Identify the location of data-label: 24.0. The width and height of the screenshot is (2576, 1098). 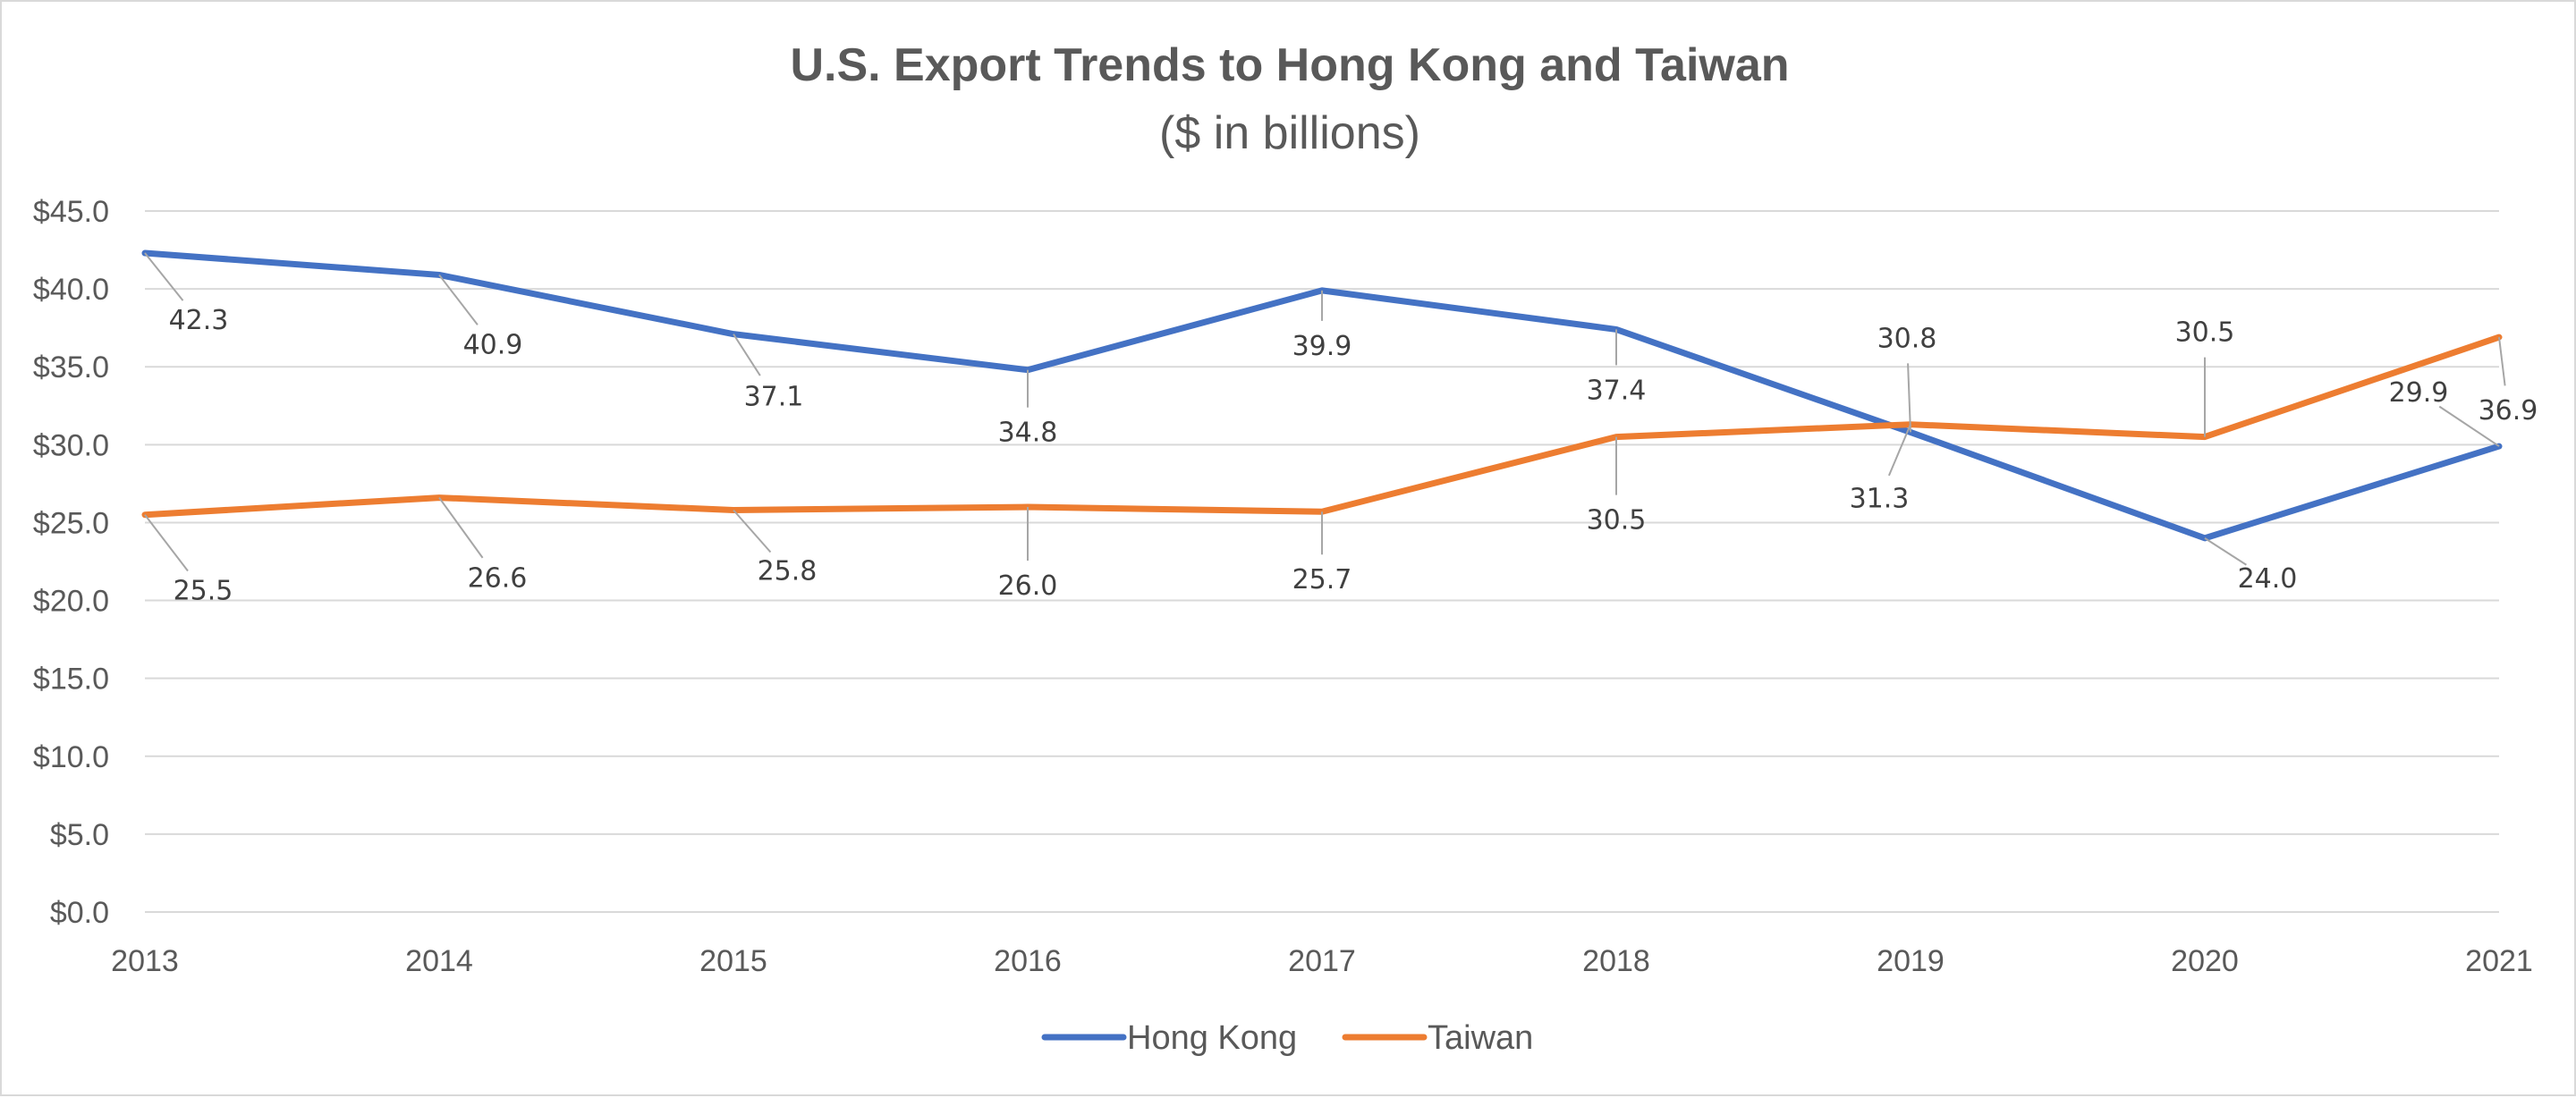
(2268, 579).